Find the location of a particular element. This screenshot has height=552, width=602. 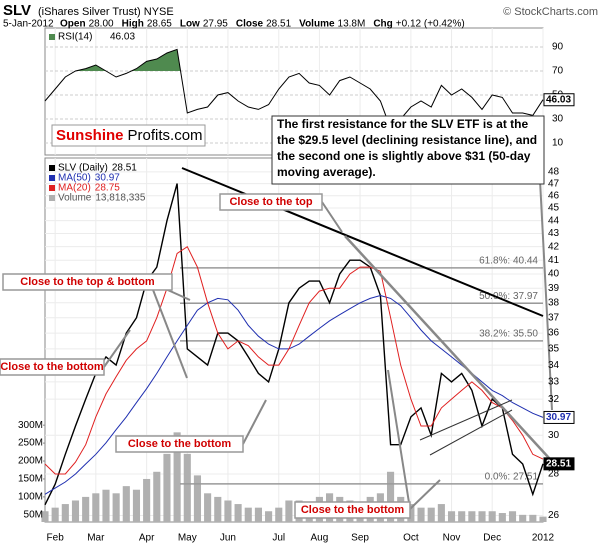

quote-label: High is located at coordinates (133, 24).